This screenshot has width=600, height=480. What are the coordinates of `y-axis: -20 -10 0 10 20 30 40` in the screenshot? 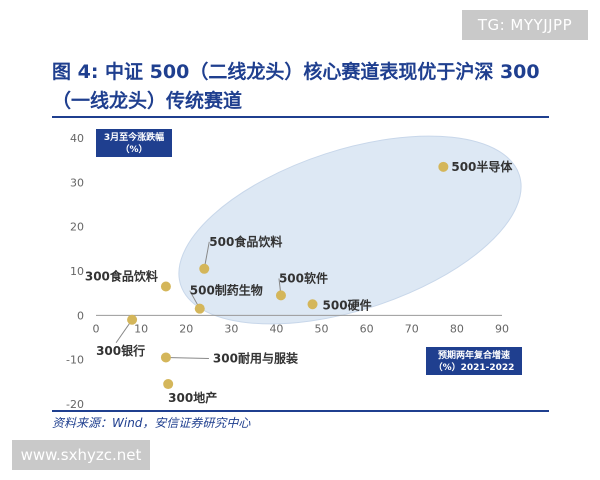 It's located at (75, 271).